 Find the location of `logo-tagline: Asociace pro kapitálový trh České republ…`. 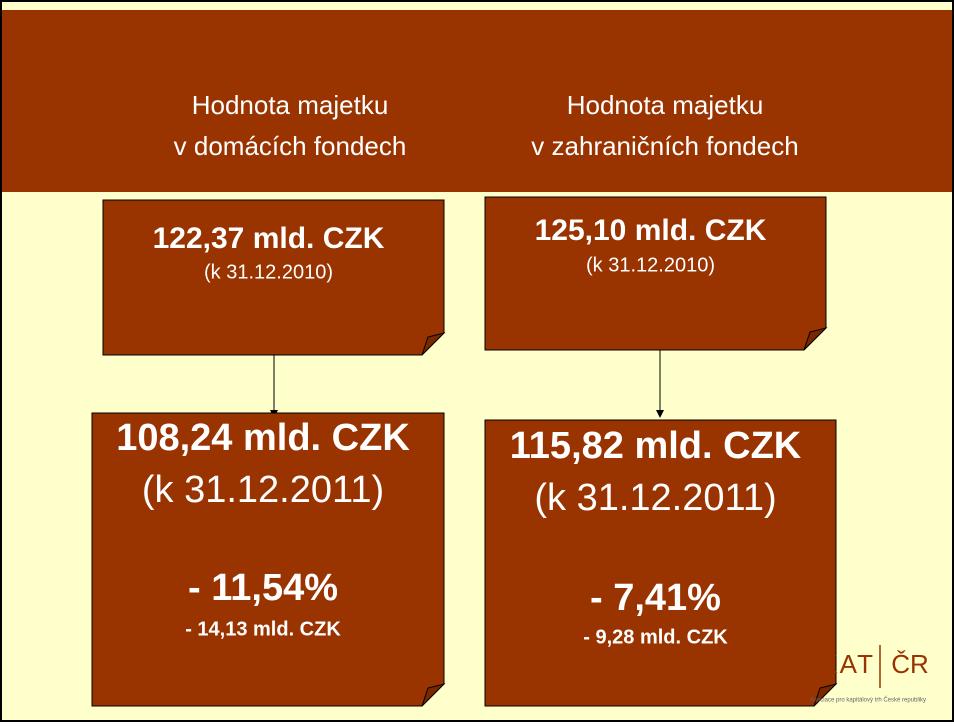

logo-tagline: Asociace pro kapitálový trh České republ… is located at coordinates (868, 700).